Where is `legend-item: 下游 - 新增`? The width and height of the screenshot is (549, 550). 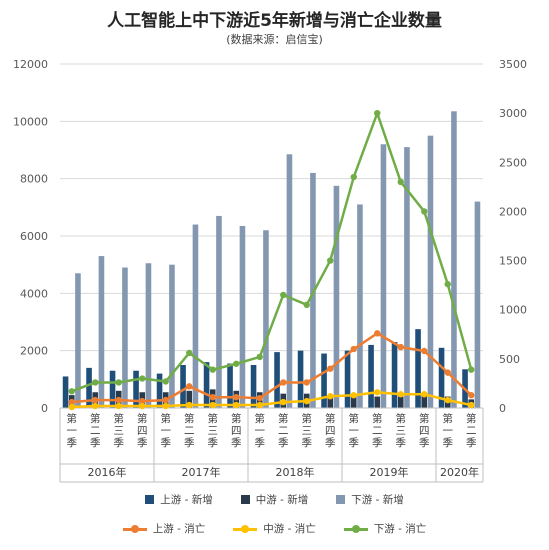 legend-item: 下游 - 新增 is located at coordinates (370, 499).